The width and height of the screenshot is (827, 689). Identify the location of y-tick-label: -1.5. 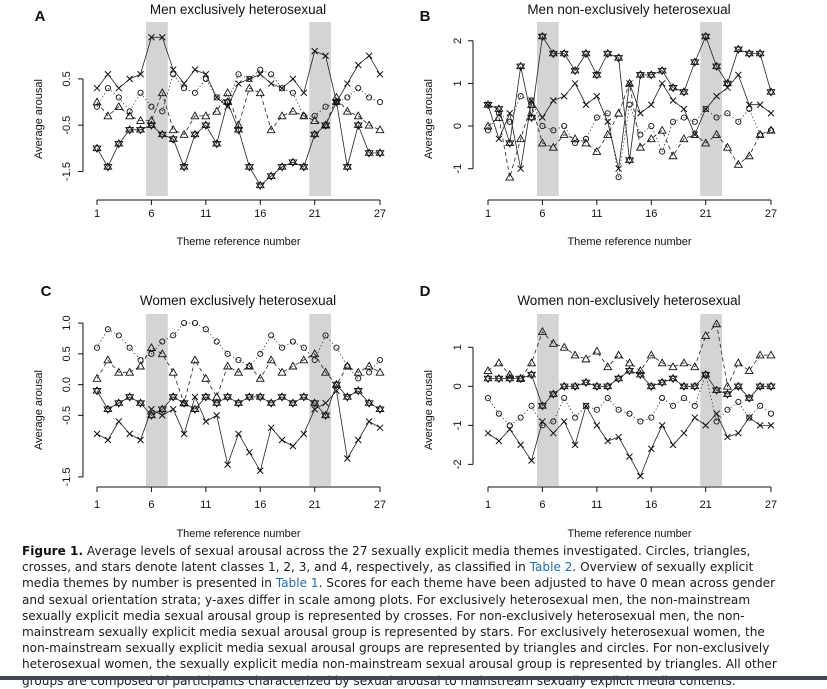
(67, 171).